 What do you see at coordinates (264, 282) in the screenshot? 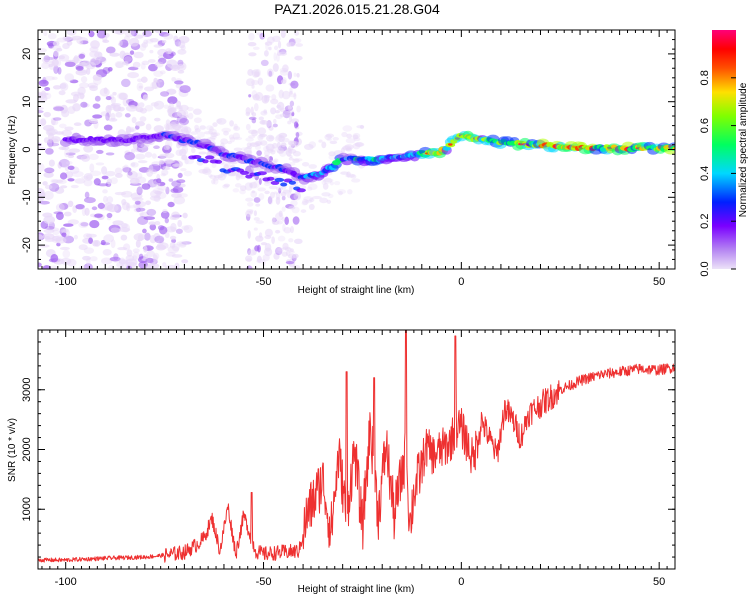
I see `spectrogram-x-tick-label: -50` at bounding box center [264, 282].